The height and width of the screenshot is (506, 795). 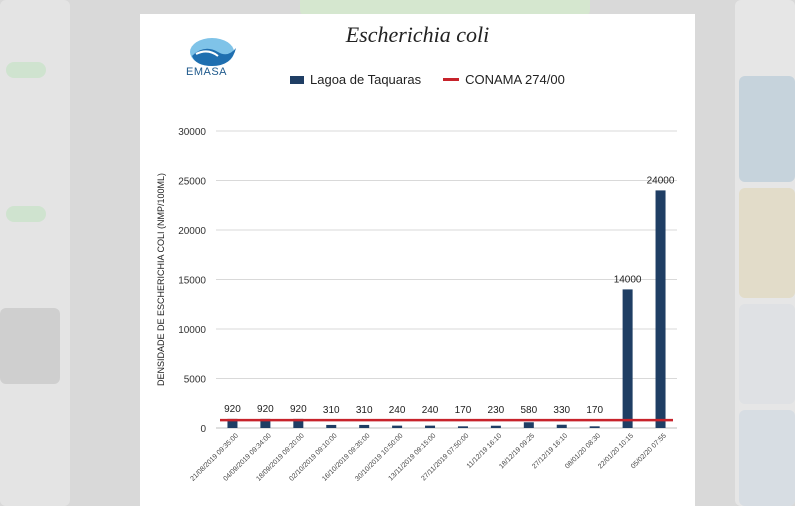 What do you see at coordinates (192, 182) in the screenshot?
I see `y-tick-label: 25000` at bounding box center [192, 182].